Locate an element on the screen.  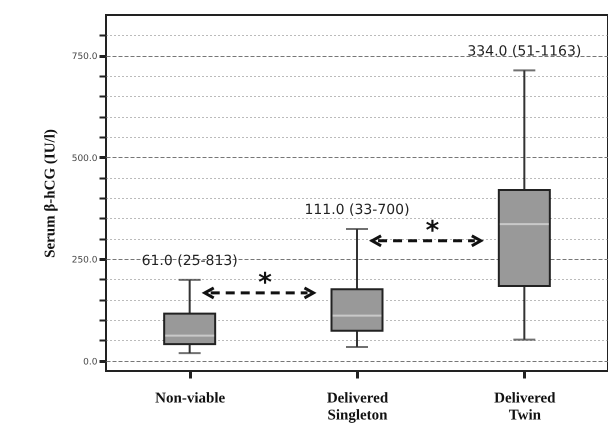
y-tick-label: 750.0 is located at coordinates (85, 57).